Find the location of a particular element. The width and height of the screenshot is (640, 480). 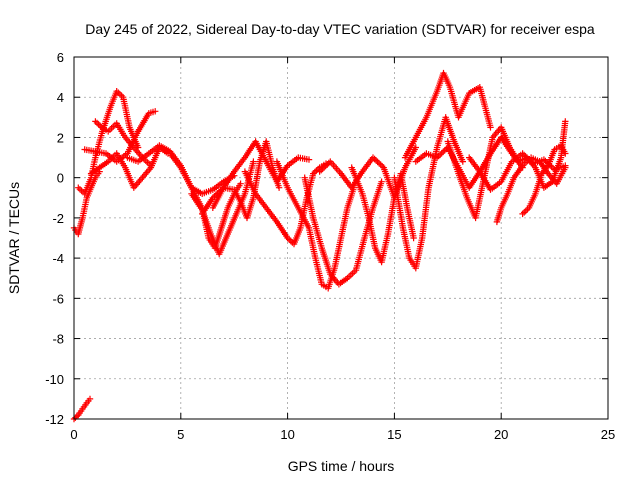

y-tick-label: -6 is located at coordinates (58, 298).